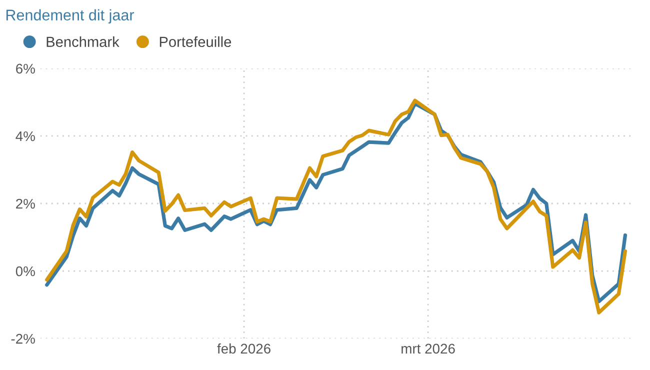  What do you see at coordinates (70, 16) in the screenshot?
I see `chart-title: Rendement dit jaar` at bounding box center [70, 16].